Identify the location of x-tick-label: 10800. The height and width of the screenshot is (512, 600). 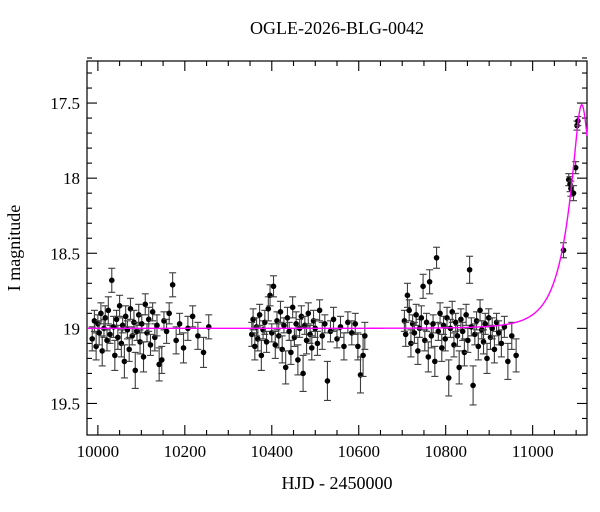
(445, 451).